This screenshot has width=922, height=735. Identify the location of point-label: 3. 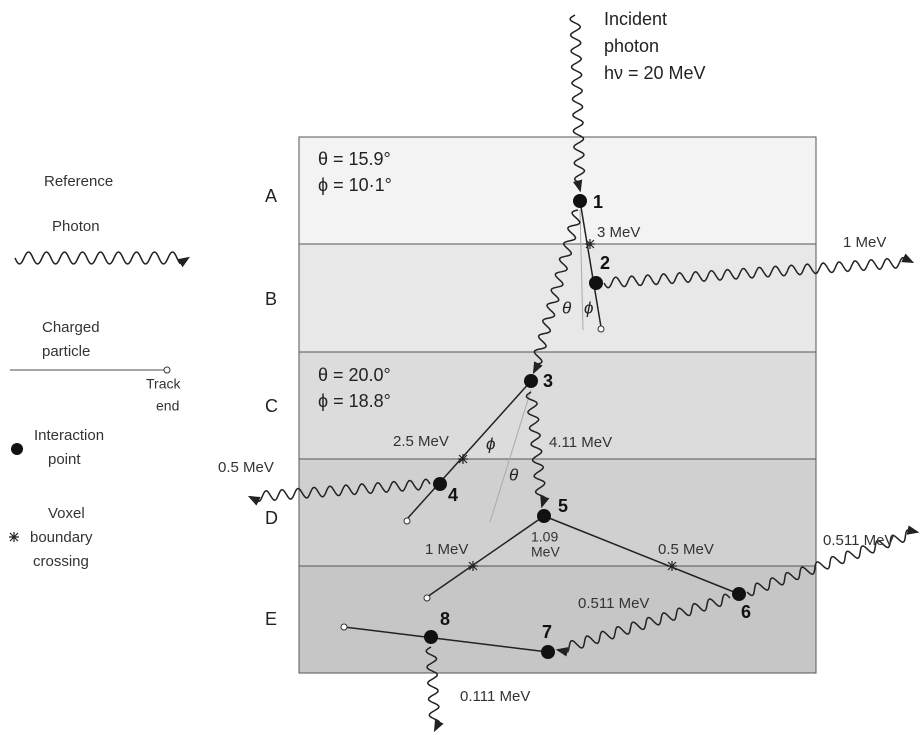
(548, 381).